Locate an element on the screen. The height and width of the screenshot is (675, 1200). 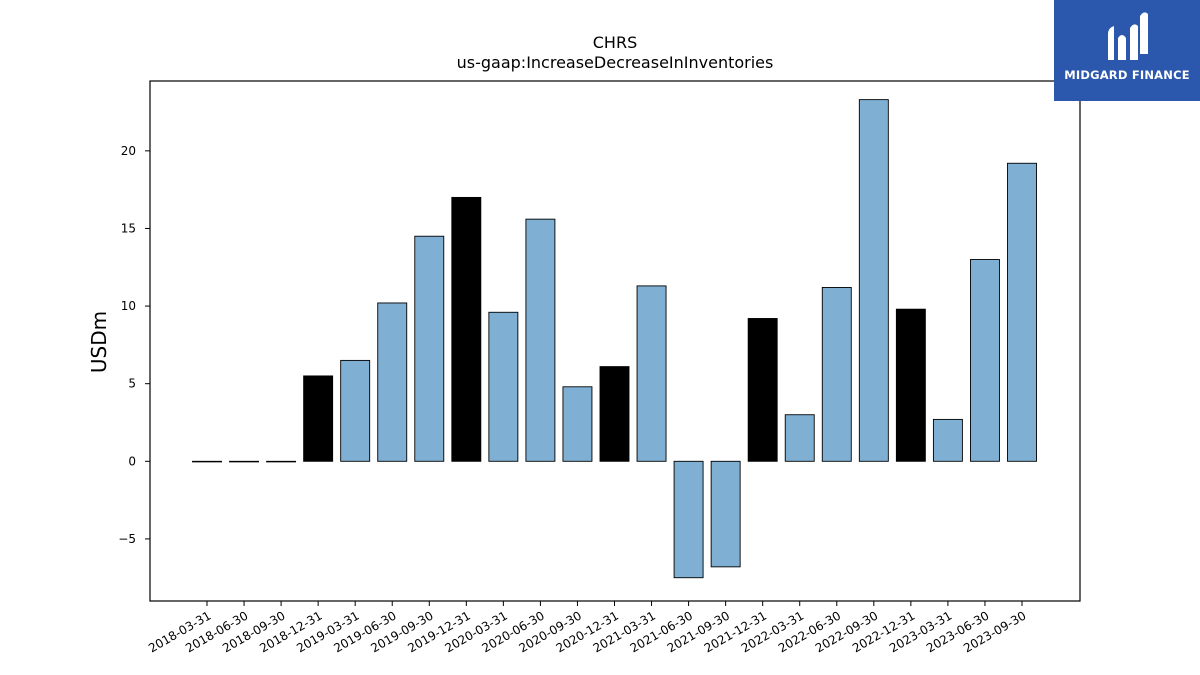
y-tick-label: 20 is located at coordinates (128, 151).